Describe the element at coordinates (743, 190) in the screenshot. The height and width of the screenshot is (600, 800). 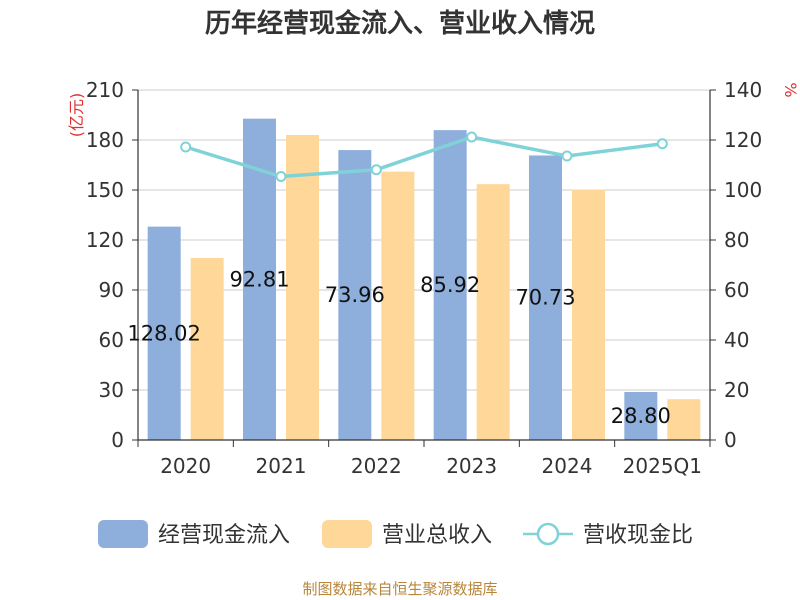
I see `right-axis-tick-label: 100` at that location.